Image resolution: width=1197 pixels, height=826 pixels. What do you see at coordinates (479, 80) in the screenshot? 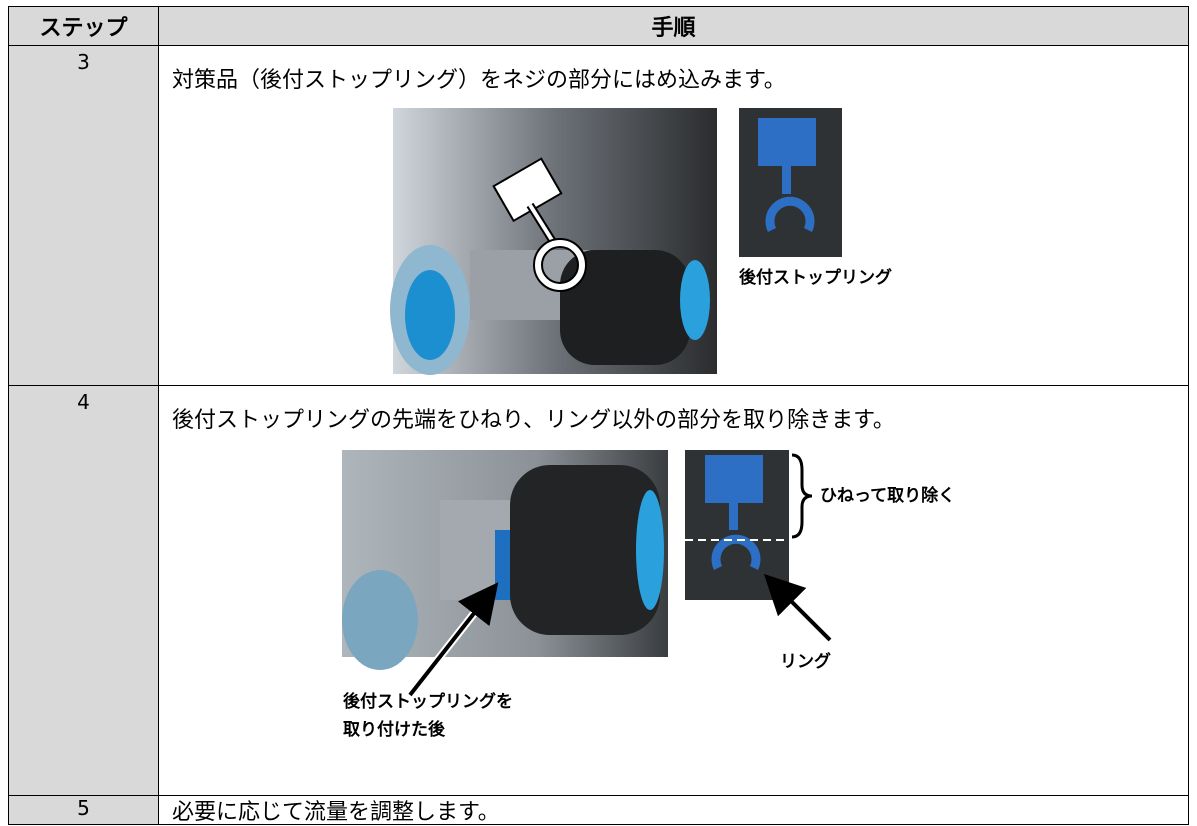
I see `step-text: 対策品（後付ストップリング）をネジの部分にはめ込みます。` at bounding box center [479, 80].